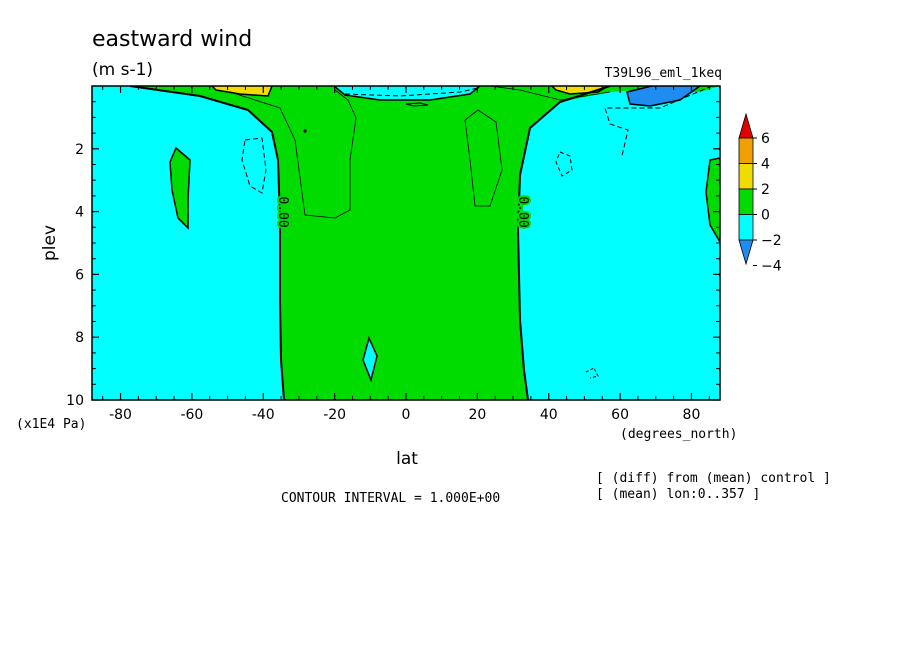 Image resolution: width=904 pixels, height=654 pixels. What do you see at coordinates (771, 241) in the screenshot?
I see `colorbar-label: −2` at bounding box center [771, 241].